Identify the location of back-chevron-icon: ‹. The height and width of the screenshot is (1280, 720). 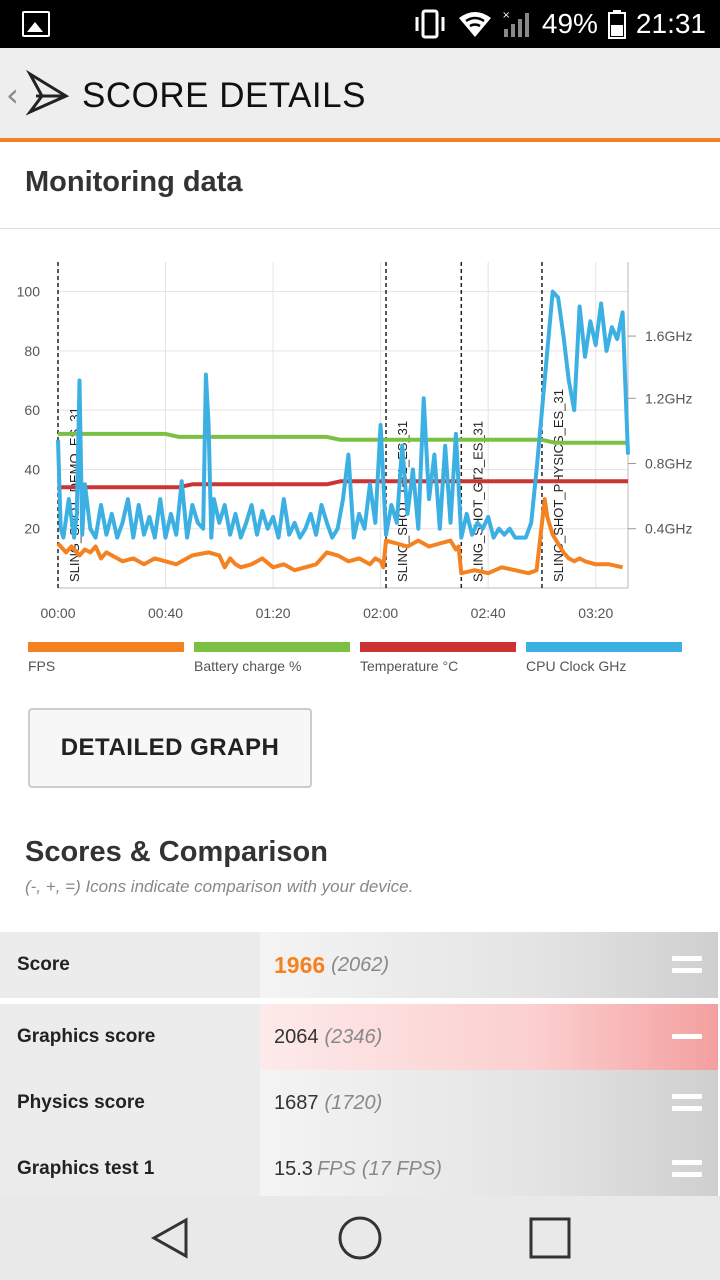
(12, 95).